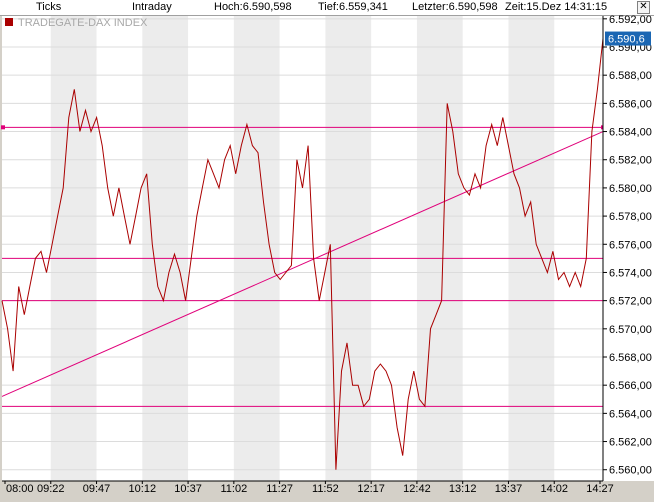  What do you see at coordinates (3, 127) in the screenshot?
I see `reference-line-handle` at bounding box center [3, 127].